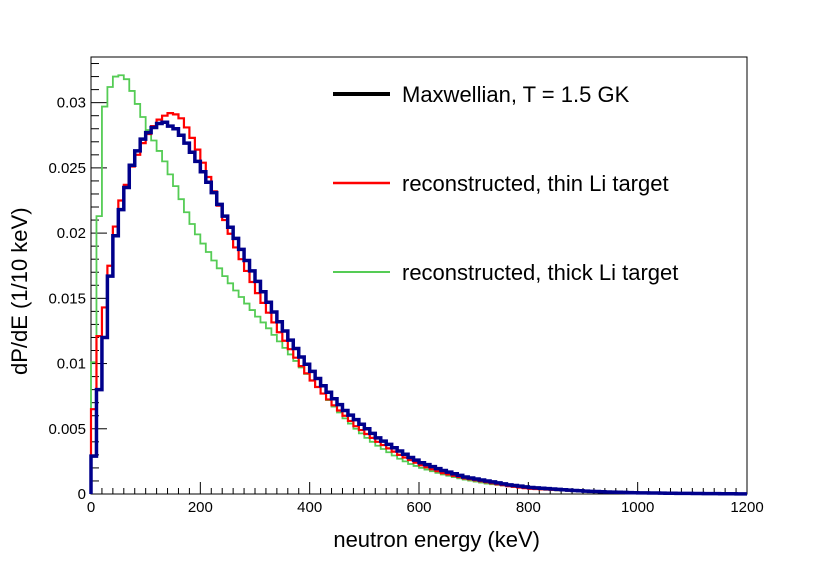  What do you see at coordinates (67, 298) in the screenshot?
I see `y-tick-label: 0.015` at bounding box center [67, 298].